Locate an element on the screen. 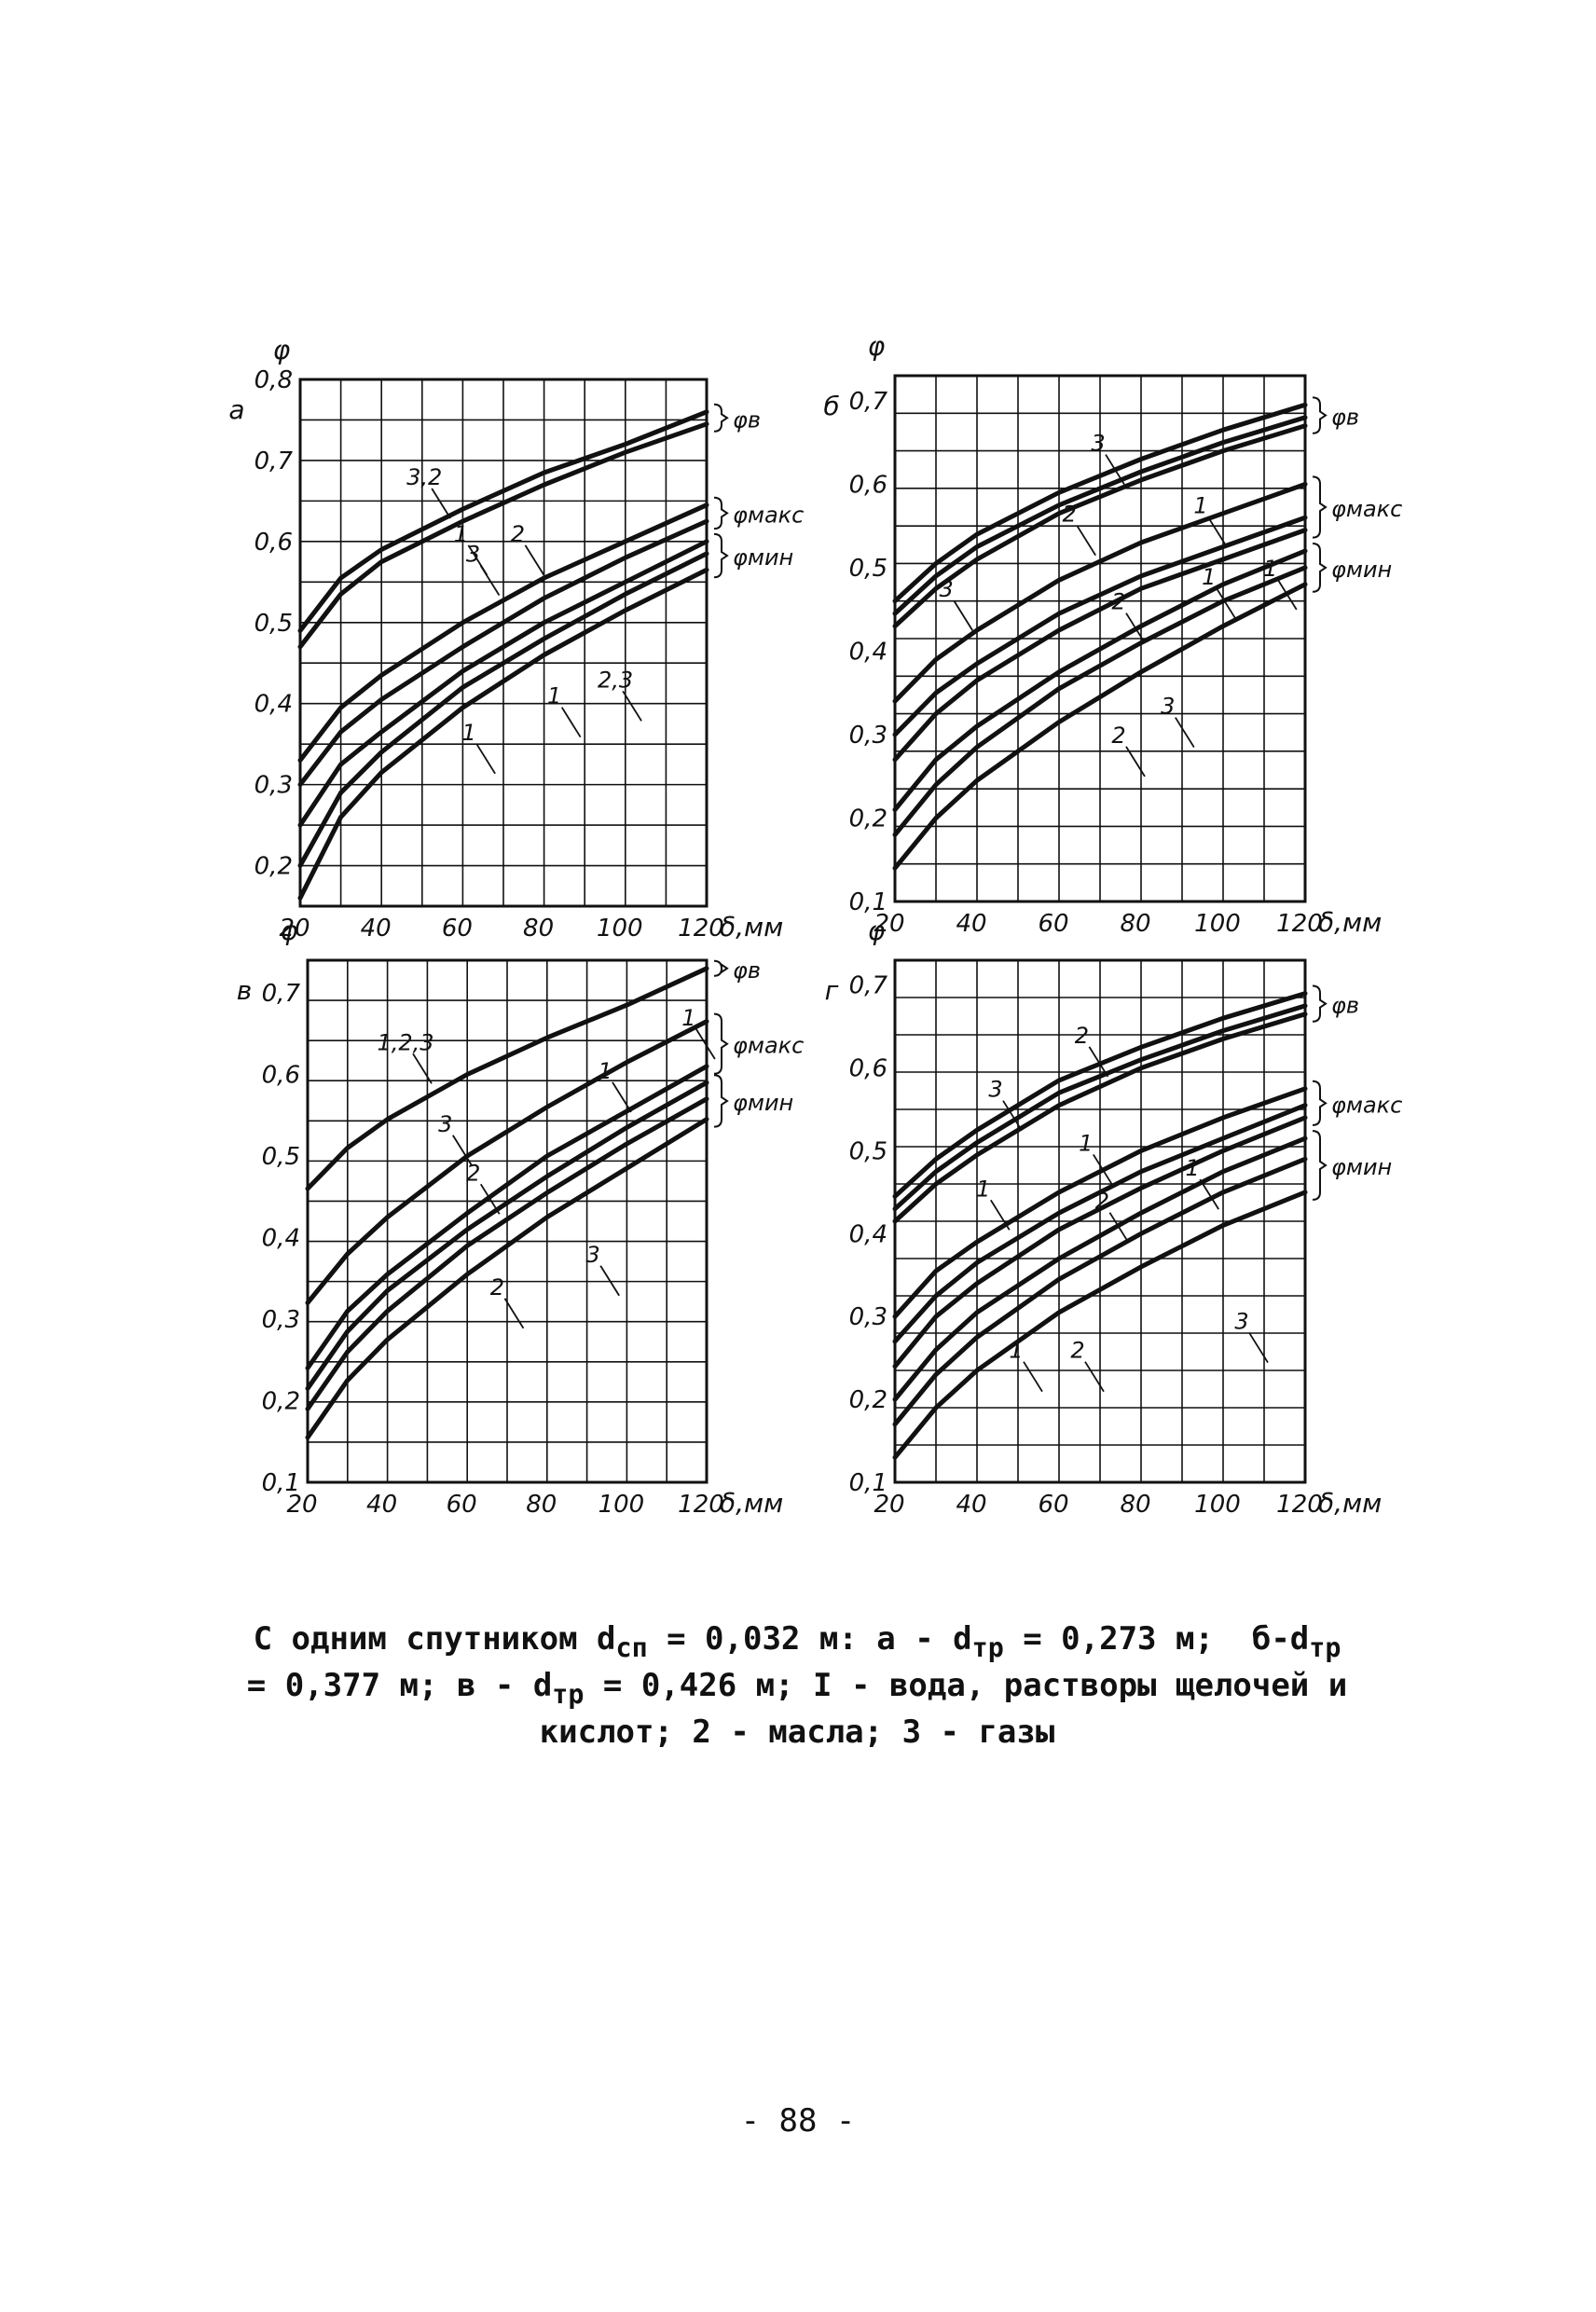  y-tick-label: 0,1 is located at coordinates (281, 1483).